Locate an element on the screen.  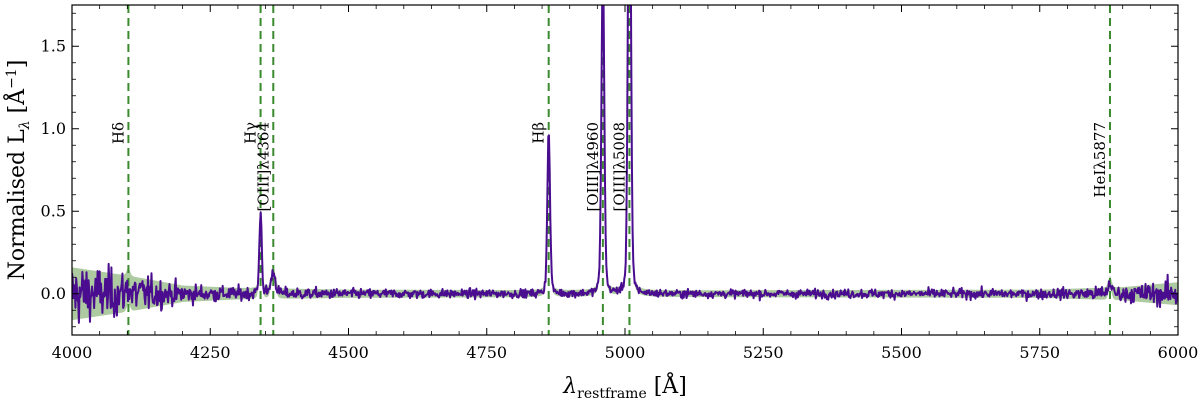
emission-line-label: Hδ is located at coordinates (118, 133).